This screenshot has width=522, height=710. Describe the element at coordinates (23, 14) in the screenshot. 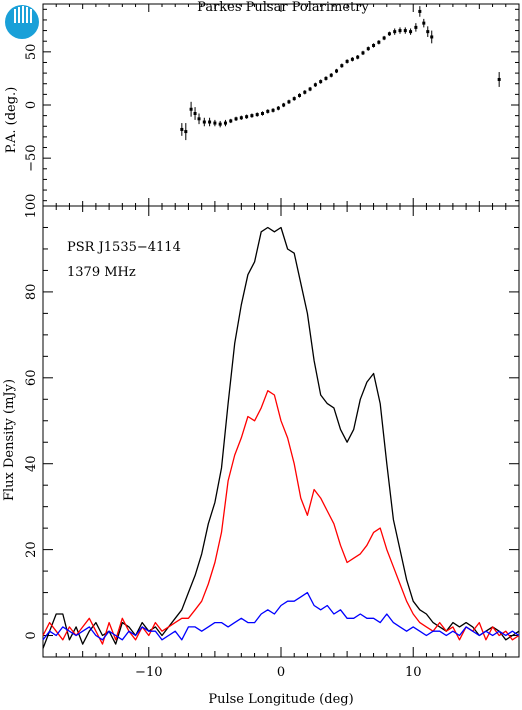

I see `csiro-logo-dots` at that location.